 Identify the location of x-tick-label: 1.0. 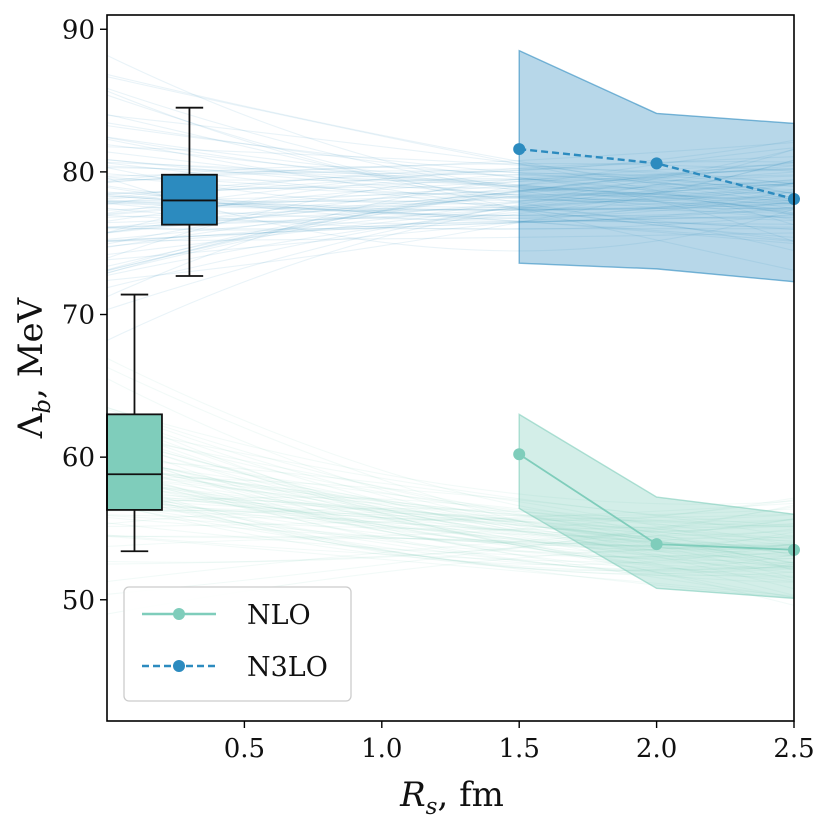
(381, 749).